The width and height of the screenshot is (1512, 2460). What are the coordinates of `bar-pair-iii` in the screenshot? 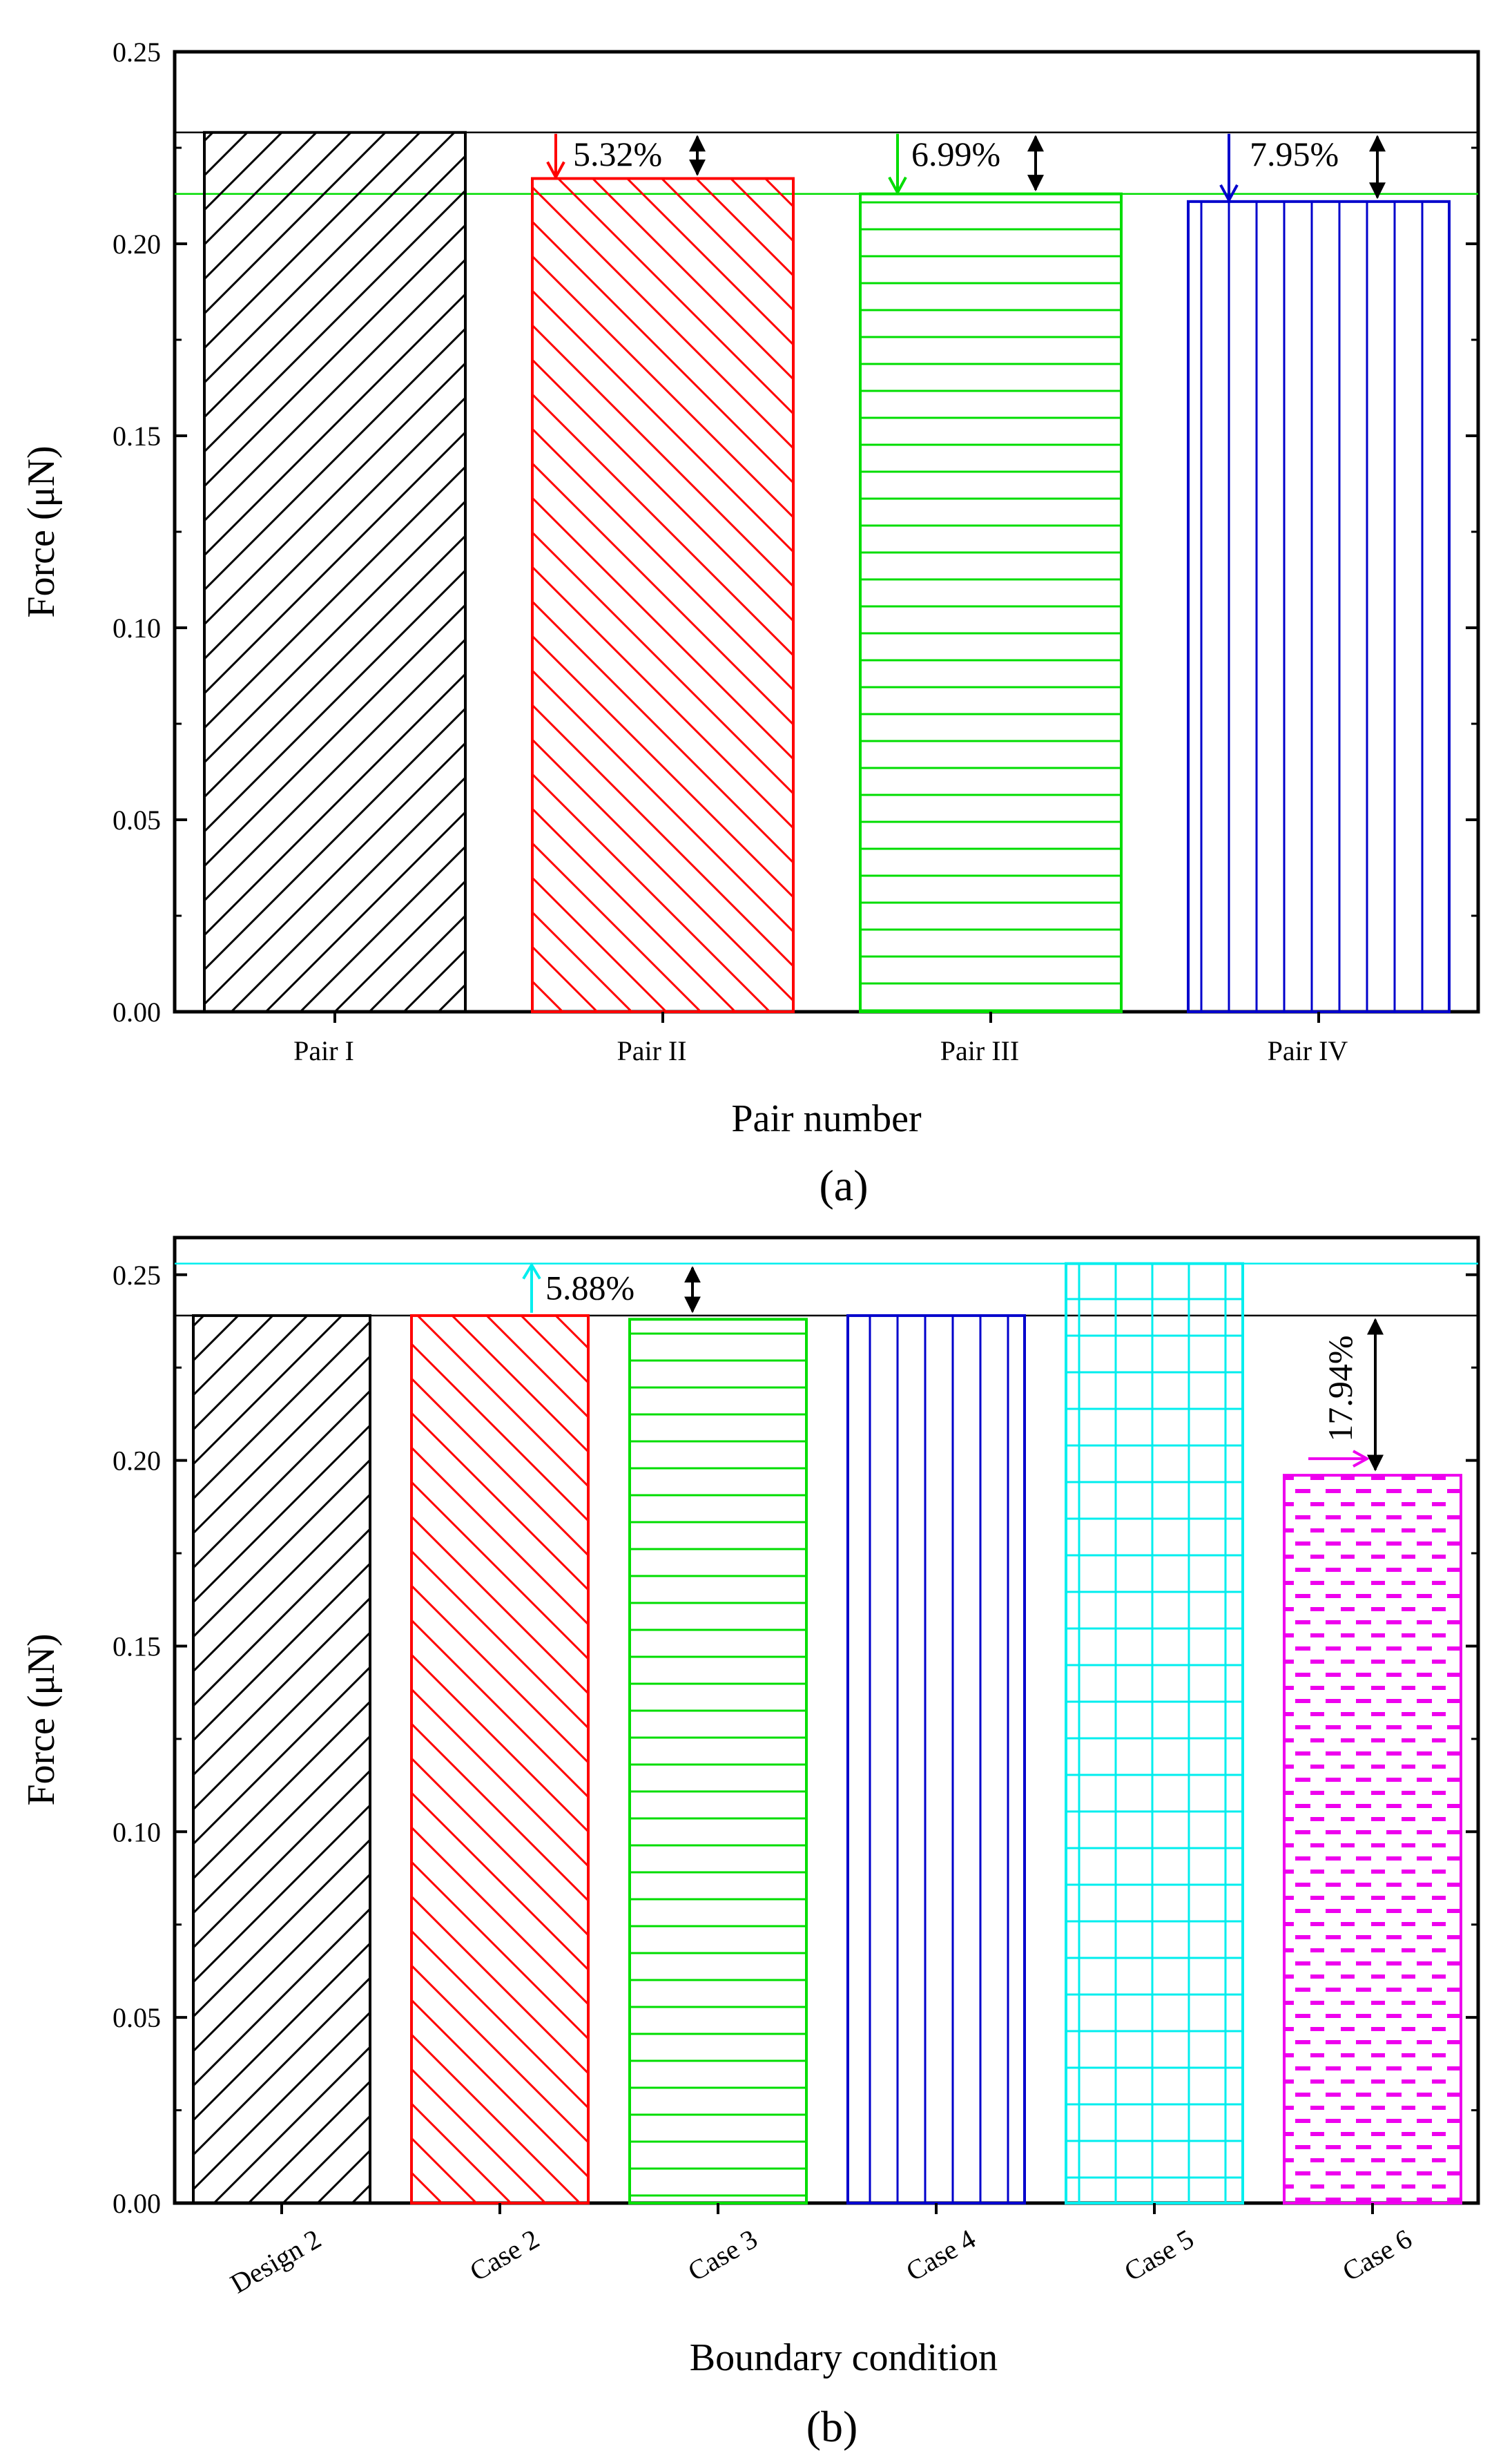 It's located at (991, 603).